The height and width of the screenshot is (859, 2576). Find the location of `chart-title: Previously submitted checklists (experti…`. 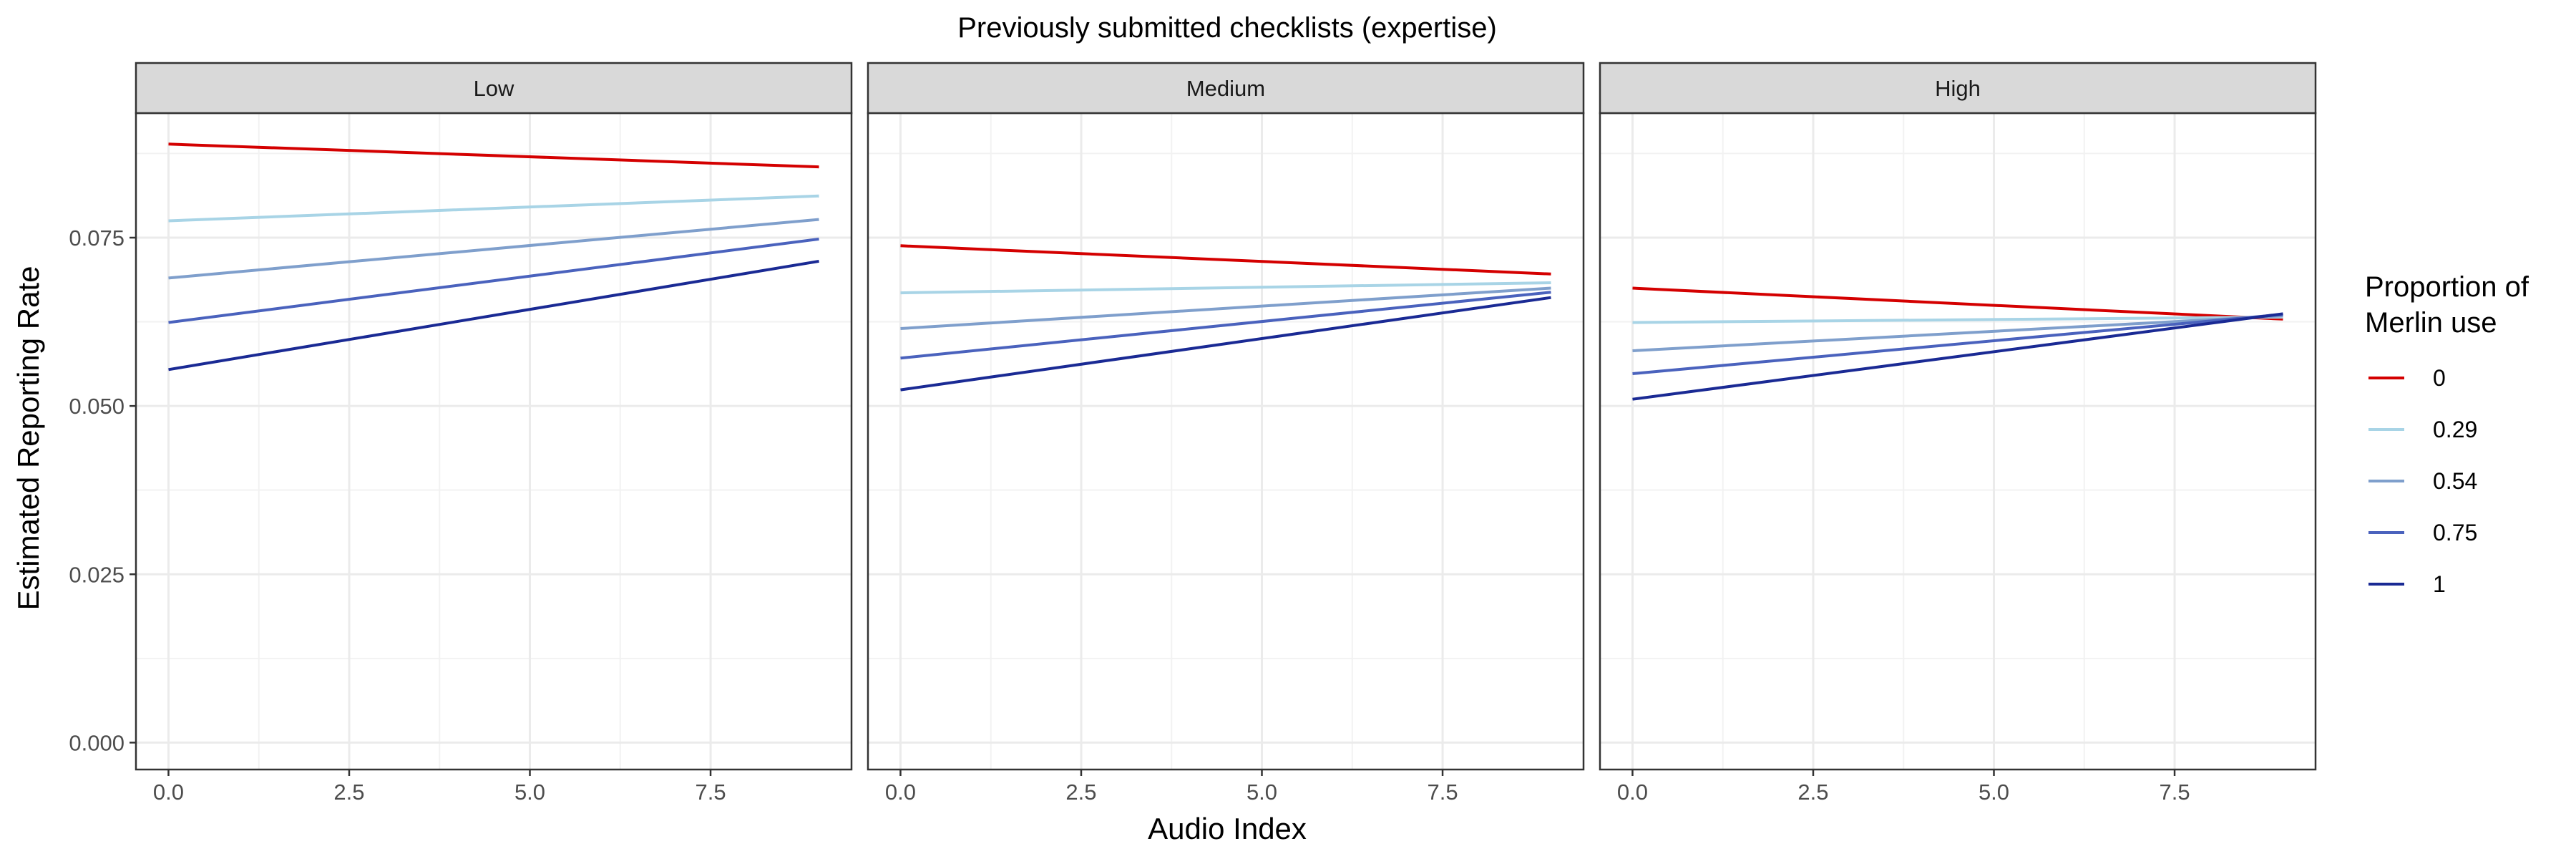

chart-title: Previously submitted checklists (experti… is located at coordinates (1227, 28).